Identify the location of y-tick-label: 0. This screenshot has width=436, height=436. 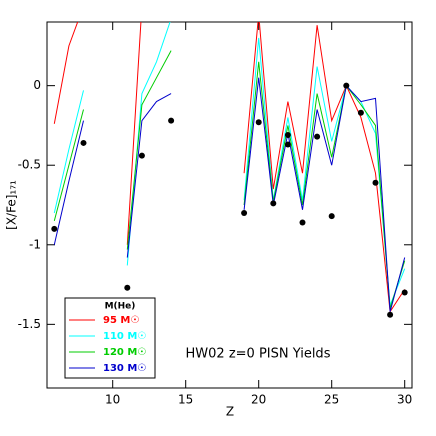
(37, 85).